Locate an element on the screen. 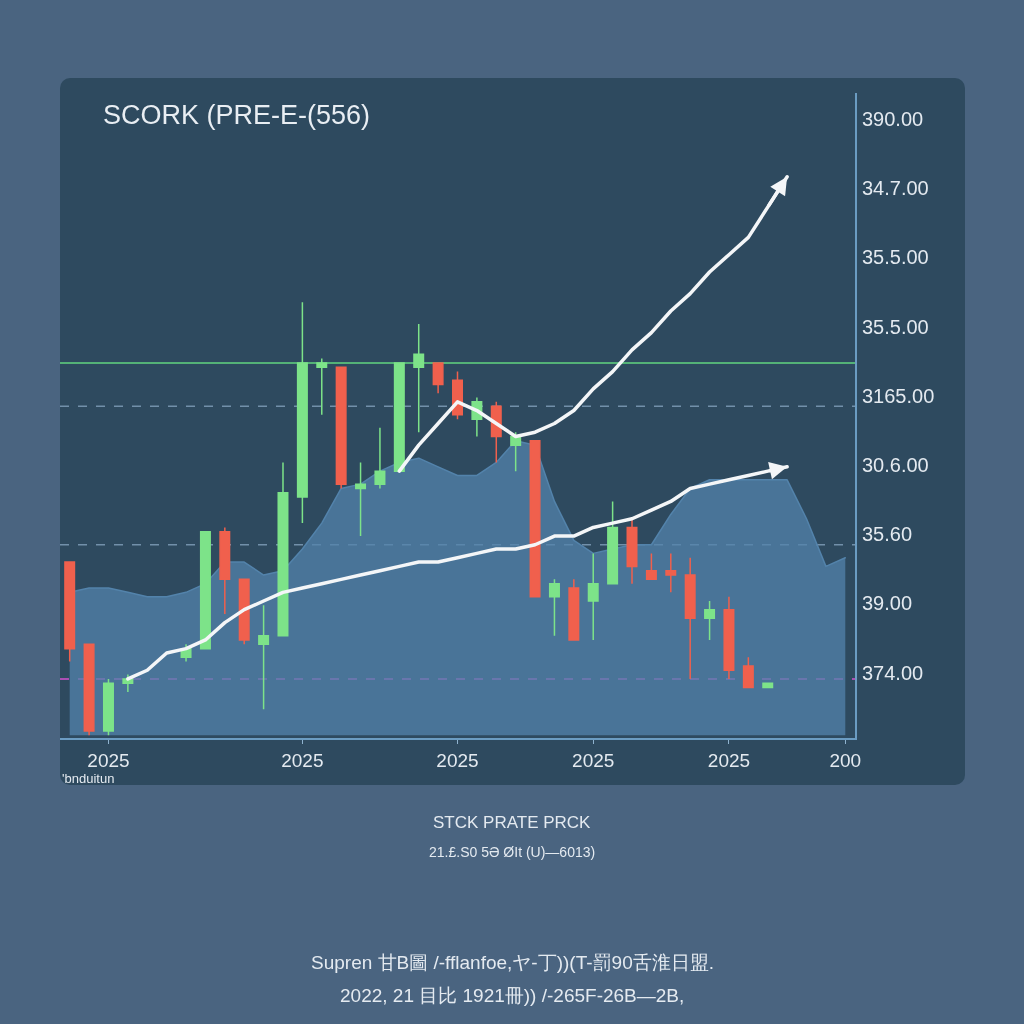 The width and height of the screenshot is (1024, 1024). text: 34.7.00 is located at coordinates (895, 188).